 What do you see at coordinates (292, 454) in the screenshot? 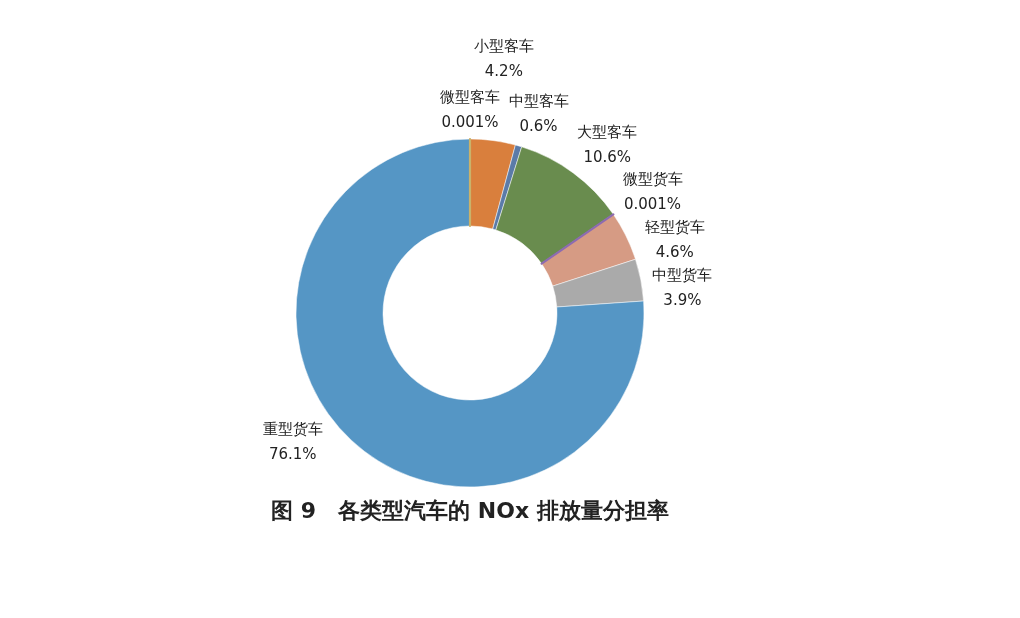
I see `data-label: 76.1%` at bounding box center [292, 454].